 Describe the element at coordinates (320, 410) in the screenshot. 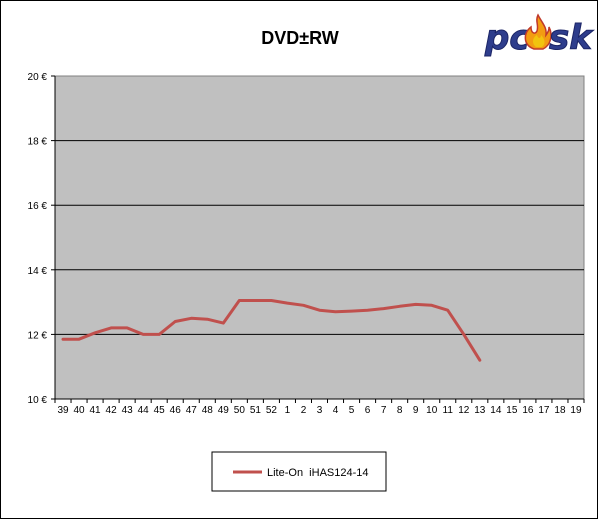

I see `x-tick-label: 3` at that location.